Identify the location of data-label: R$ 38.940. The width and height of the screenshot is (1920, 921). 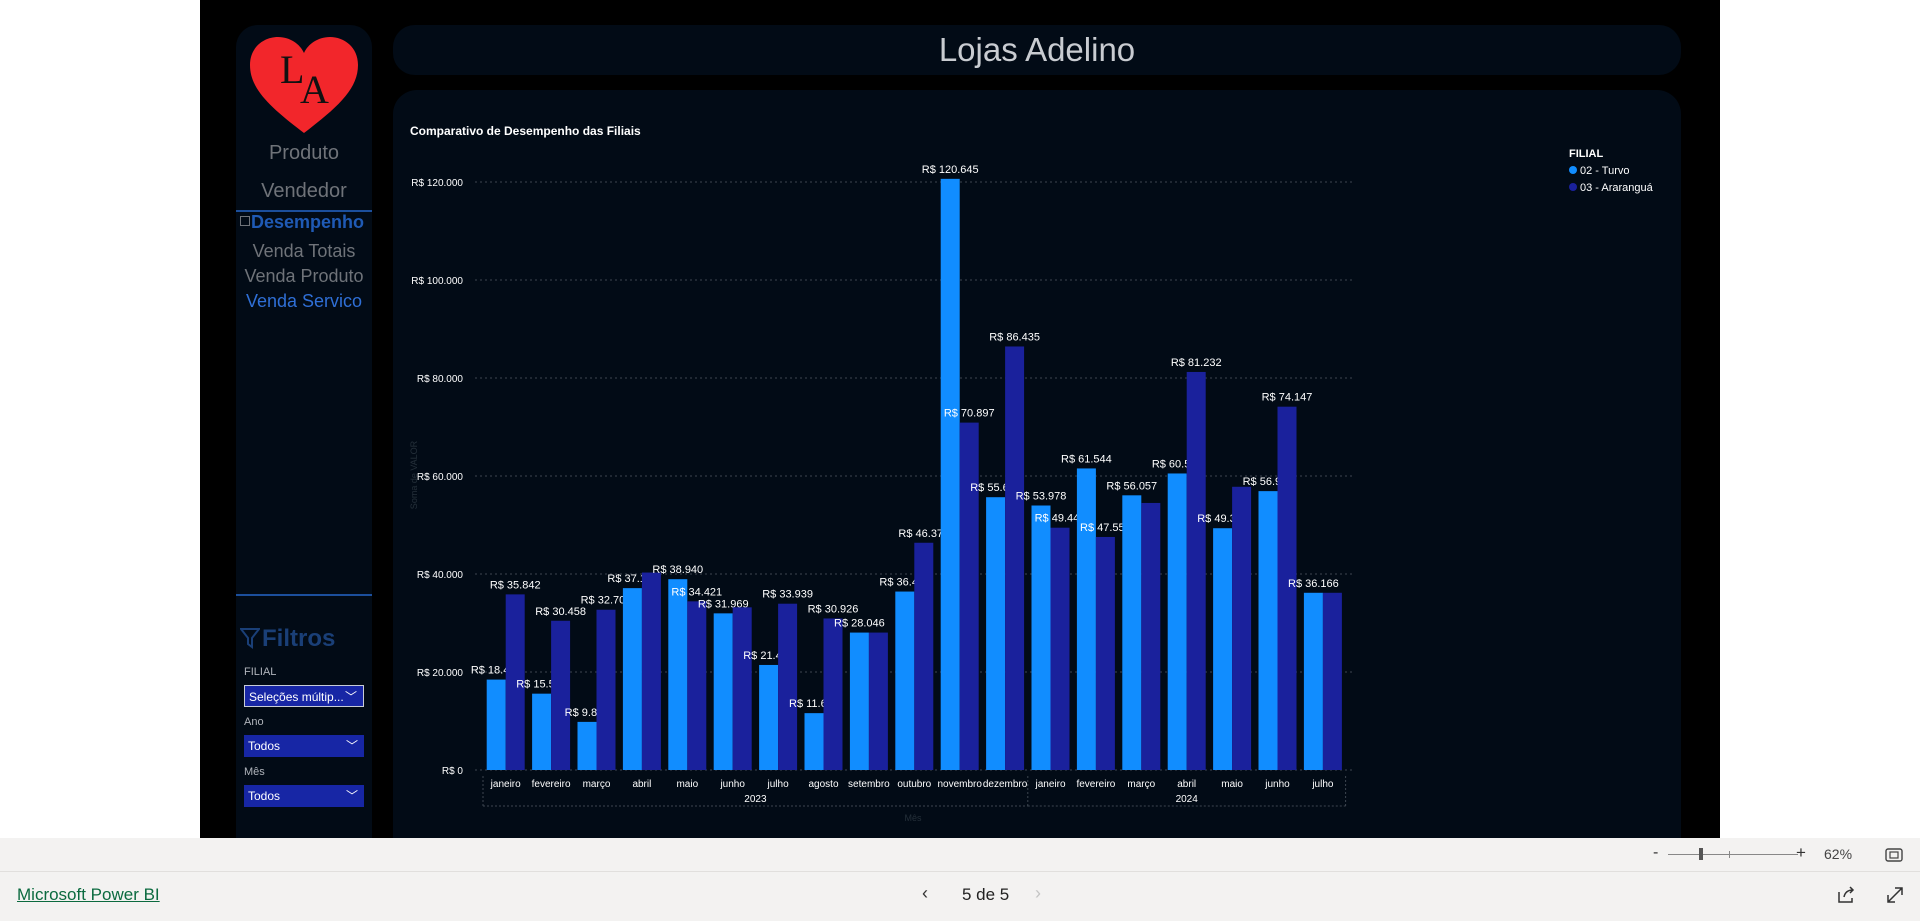
(677, 570).